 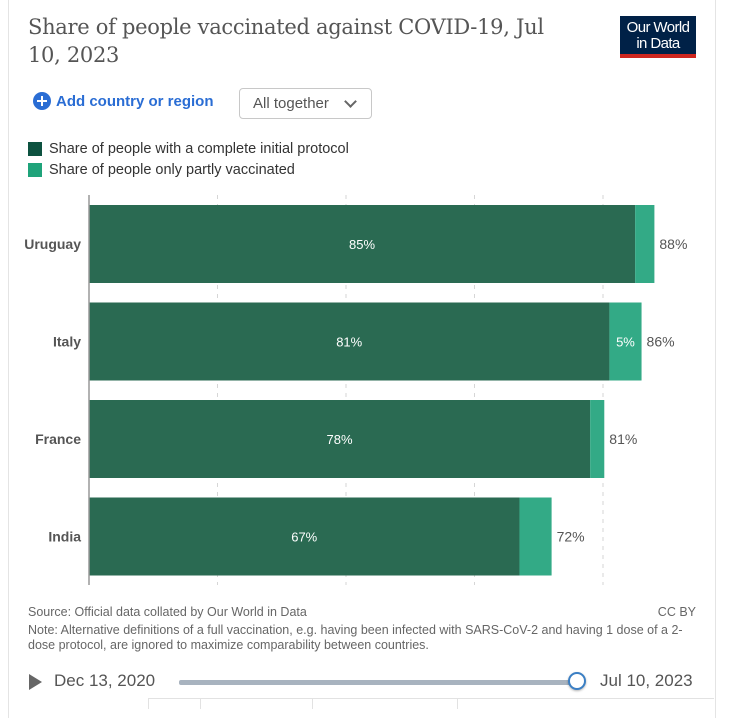 What do you see at coordinates (623, 439) in the screenshot?
I see `total-label: 81%` at bounding box center [623, 439].